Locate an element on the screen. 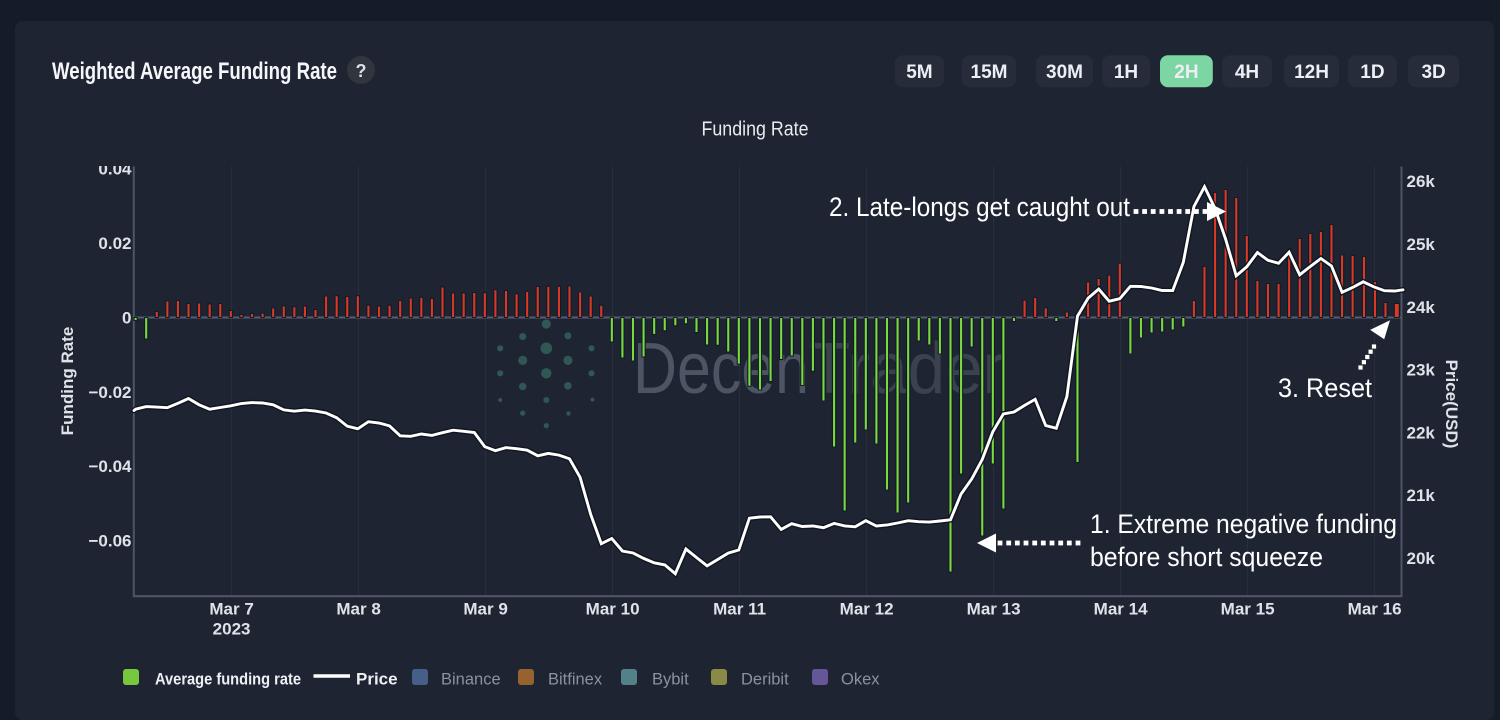  svg-text: 0.04 is located at coordinates (115, 168).